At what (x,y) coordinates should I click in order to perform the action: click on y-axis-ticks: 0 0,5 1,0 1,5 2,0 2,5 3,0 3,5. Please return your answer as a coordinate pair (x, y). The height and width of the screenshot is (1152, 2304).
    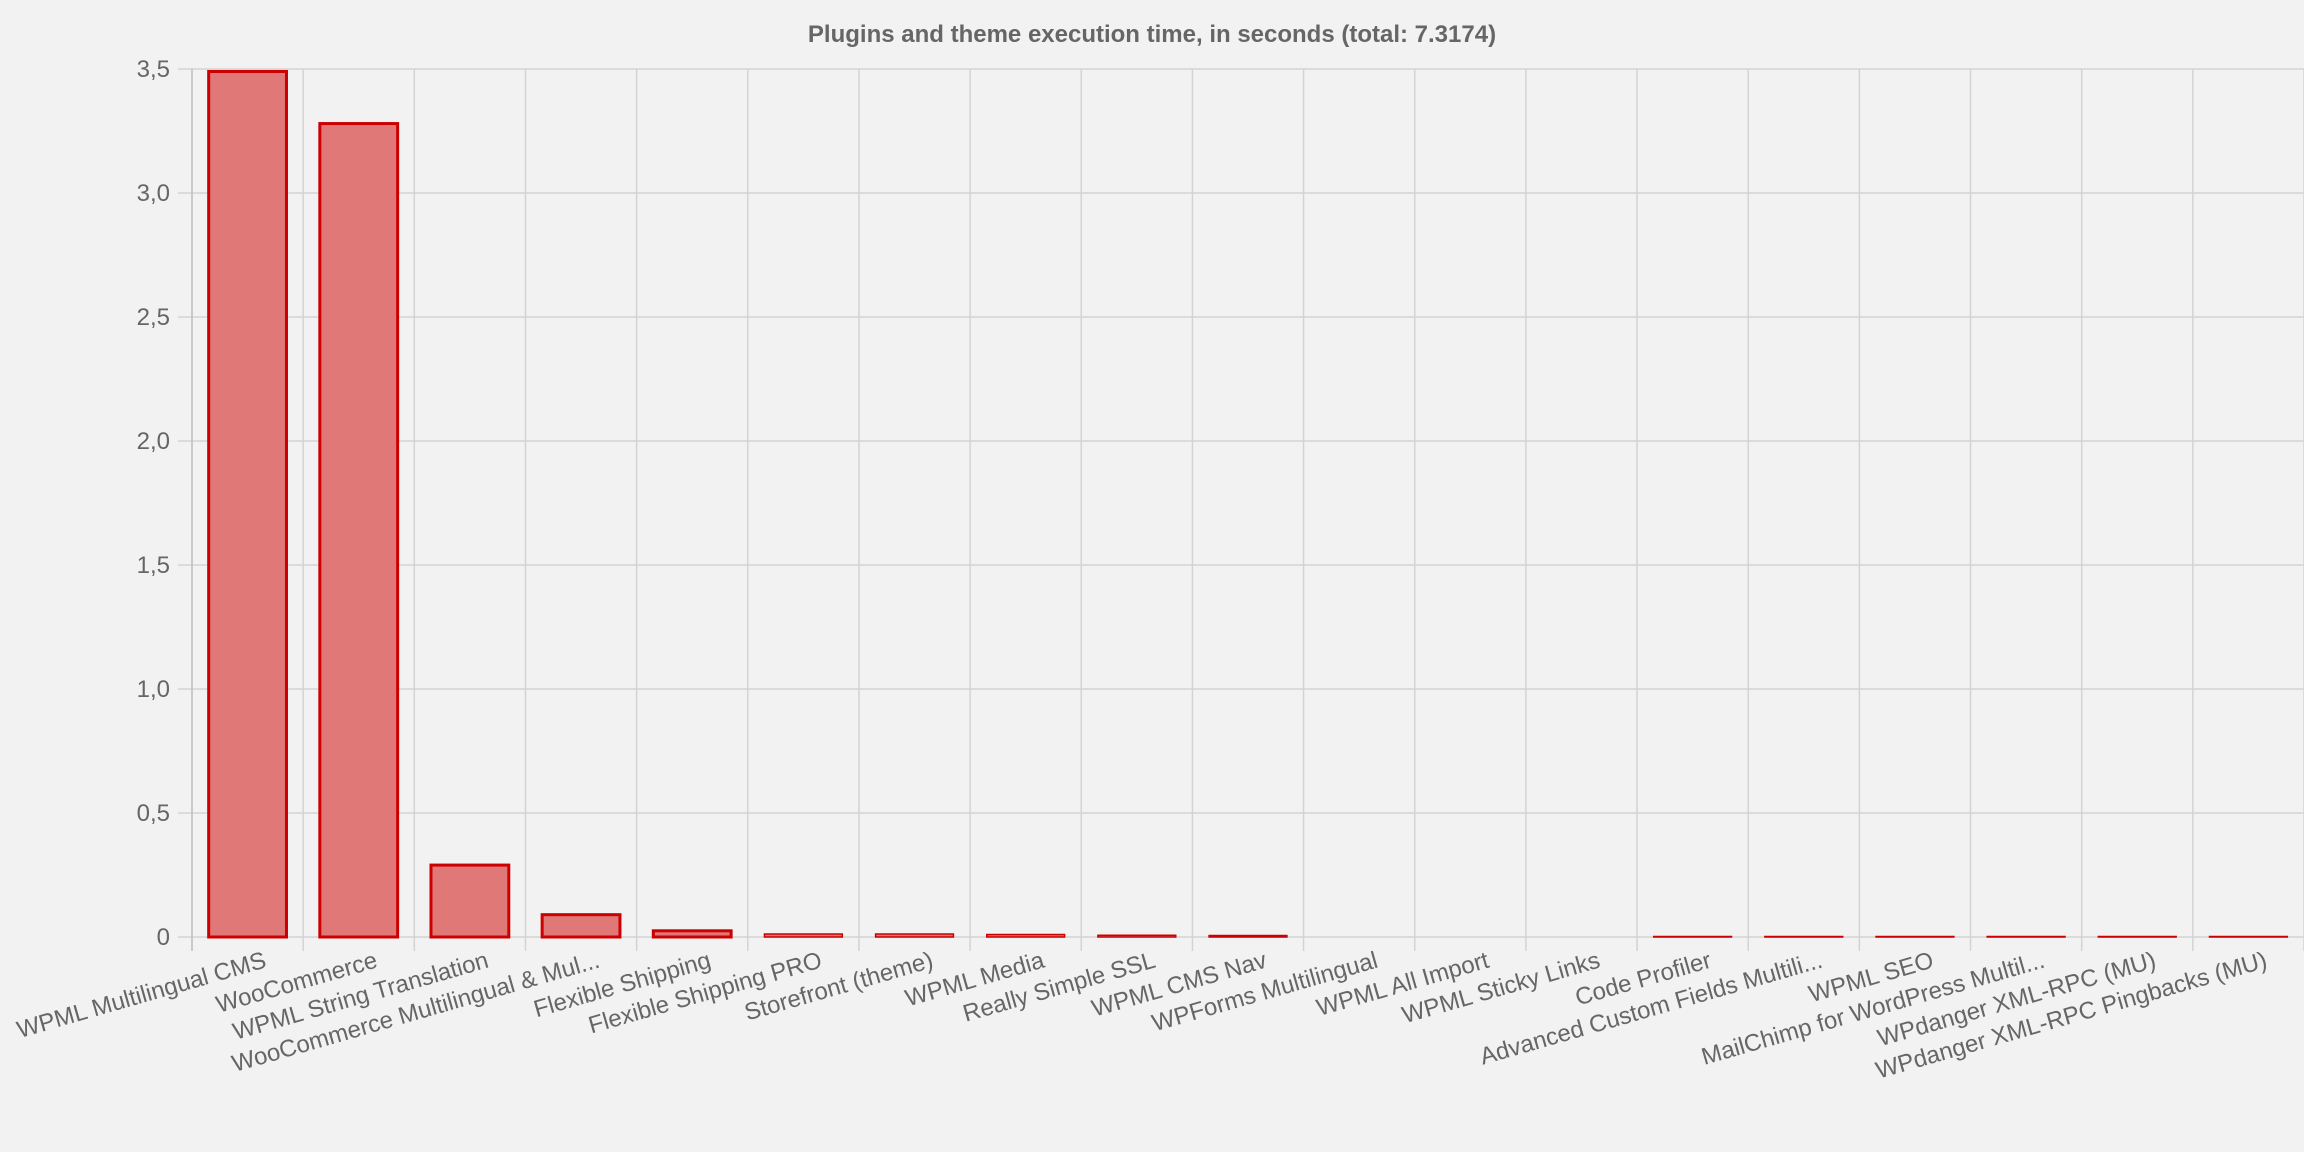
    Looking at the image, I should click on (153, 503).